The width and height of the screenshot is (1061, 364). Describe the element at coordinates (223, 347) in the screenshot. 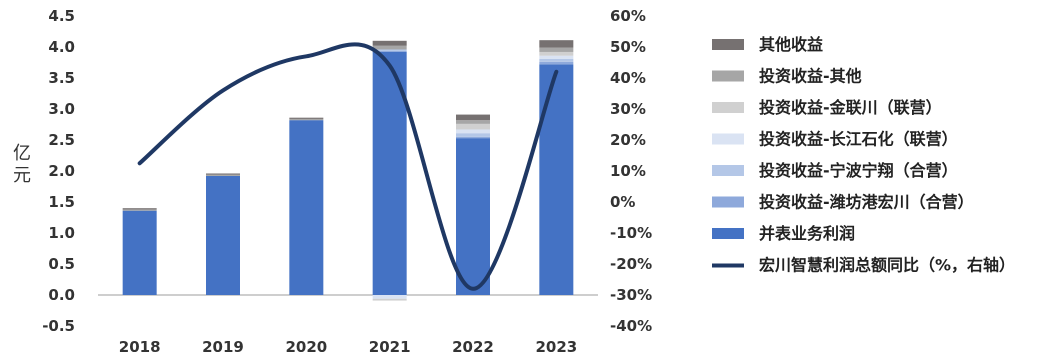

I see `x-tick-label: 2019` at that location.